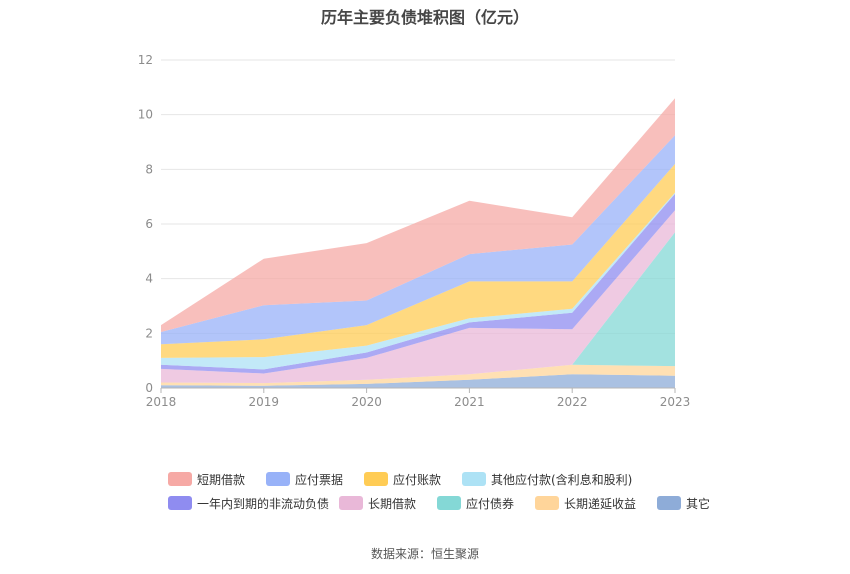 This screenshot has height=574, width=850. What do you see at coordinates (562, 479) in the screenshot?
I see `legend-label: 其他应付款(含利息和股利)` at bounding box center [562, 479].